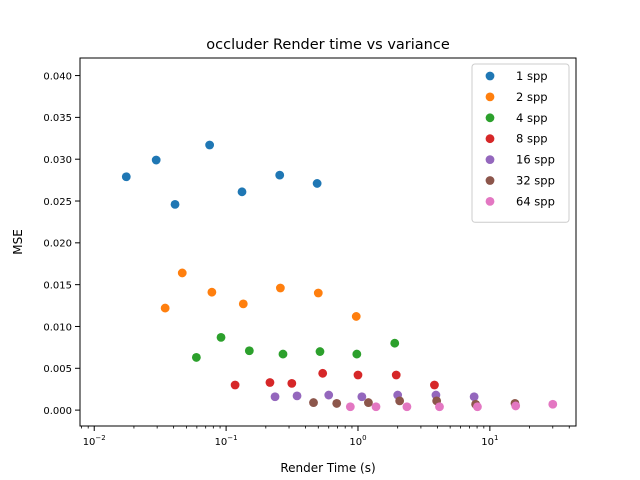 The height and width of the screenshot is (480, 640). What do you see at coordinates (496, 438) in the screenshot?
I see `x-tick-exponent: 1` at bounding box center [496, 438].